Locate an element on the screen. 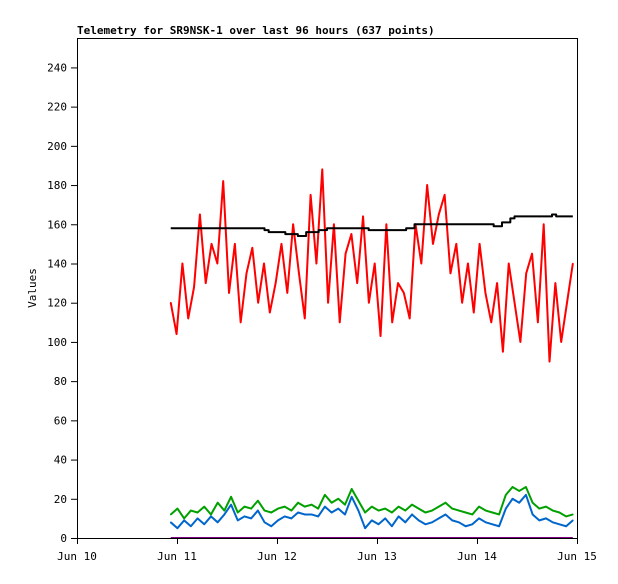 The image size is (618, 584). y-tick-label: 200 is located at coordinates (57, 146).